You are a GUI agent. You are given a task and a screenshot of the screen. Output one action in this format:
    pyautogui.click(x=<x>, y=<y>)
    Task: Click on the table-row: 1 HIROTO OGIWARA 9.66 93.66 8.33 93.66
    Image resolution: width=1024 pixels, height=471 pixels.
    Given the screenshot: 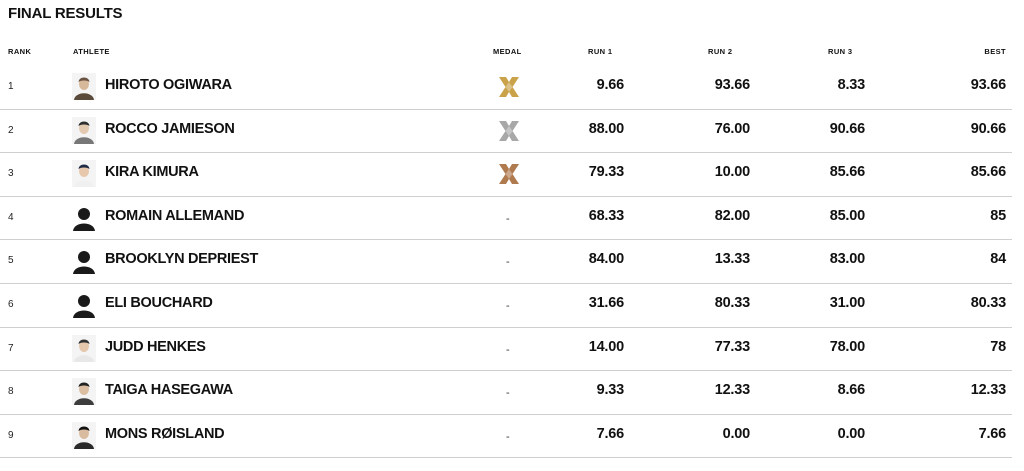 What is the action you would take?
    pyautogui.click(x=506, y=88)
    